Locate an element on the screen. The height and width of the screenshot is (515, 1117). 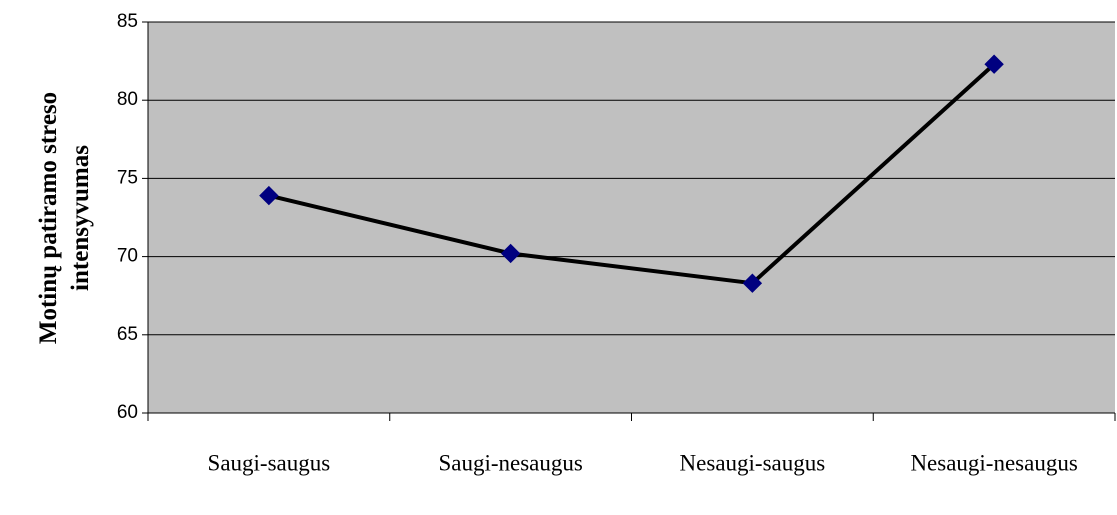
y-tick-label: 75 is located at coordinates (127, 177).